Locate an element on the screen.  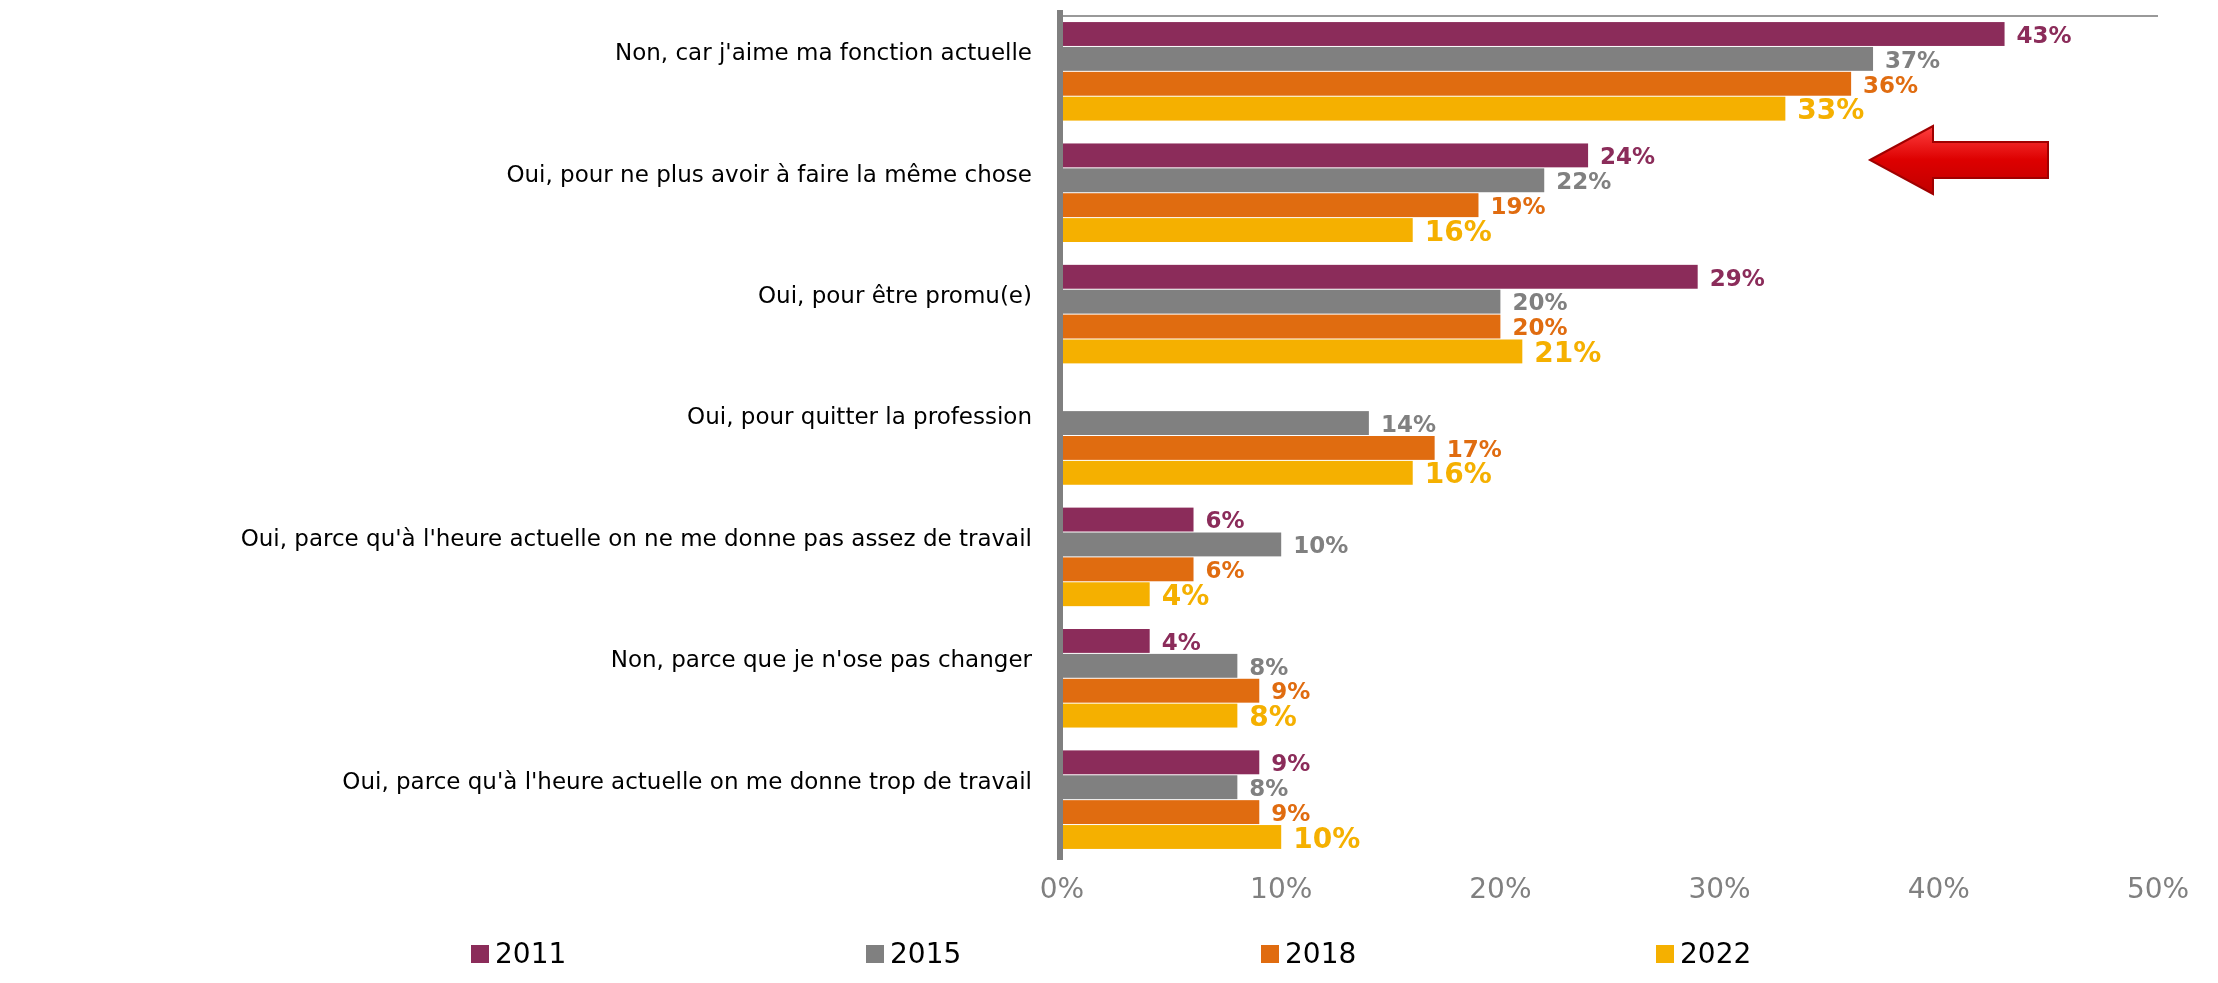
x-tick-label: 0% is located at coordinates (1062, 888).